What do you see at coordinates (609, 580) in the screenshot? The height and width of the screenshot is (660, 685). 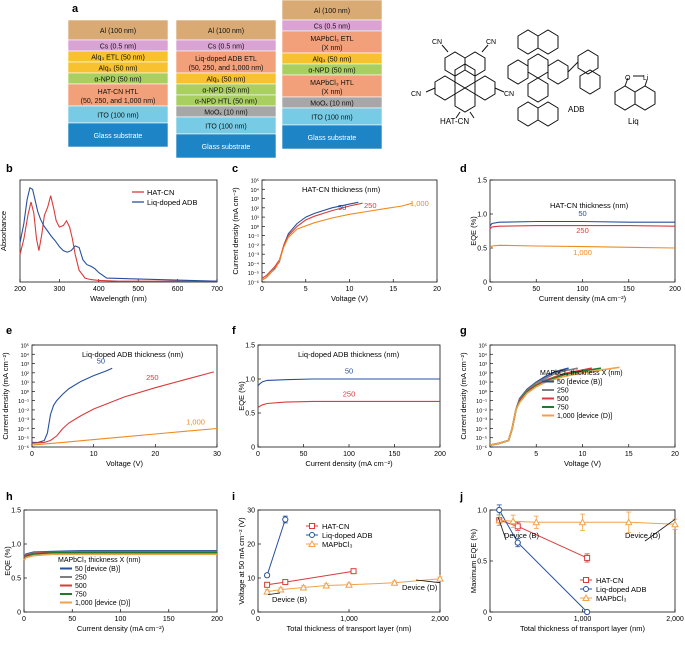 I see `legend-label: HAT-CN` at bounding box center [609, 580].